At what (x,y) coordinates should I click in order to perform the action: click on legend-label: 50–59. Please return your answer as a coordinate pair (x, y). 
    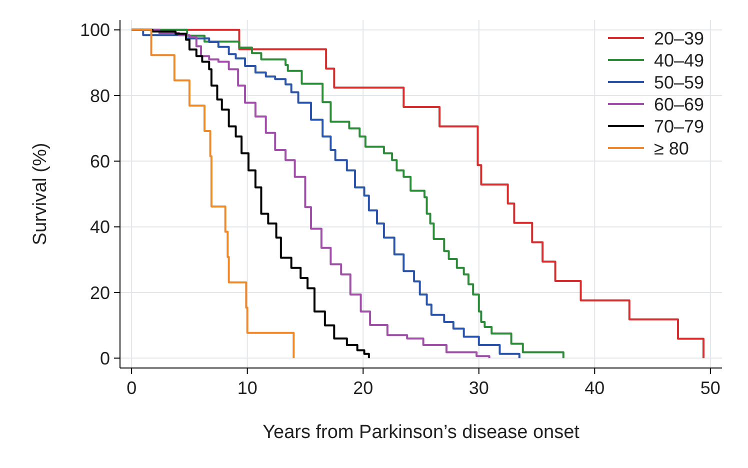
    Looking at the image, I should click on (679, 82).